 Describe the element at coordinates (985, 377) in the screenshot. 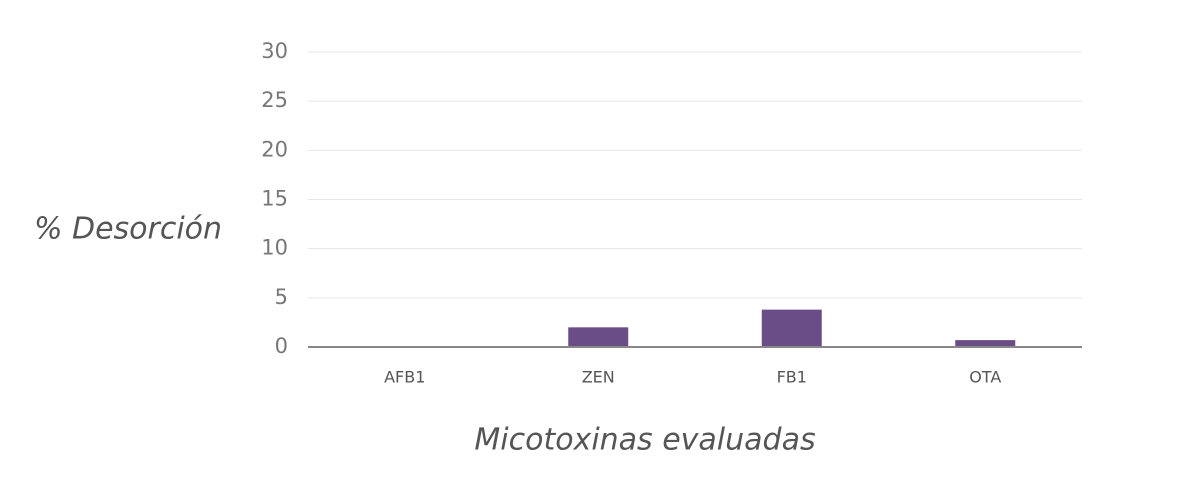

I see `x-tick-label: OTA` at that location.